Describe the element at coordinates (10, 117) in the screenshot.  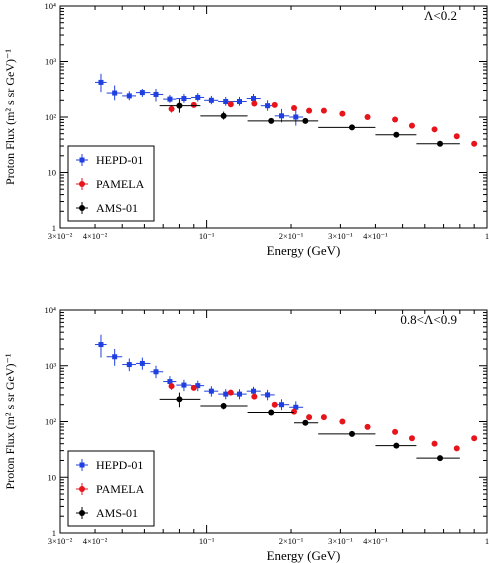
I see `y-axis-title: Proton Flux (m² s sr GeV)⁻¹` at that location.